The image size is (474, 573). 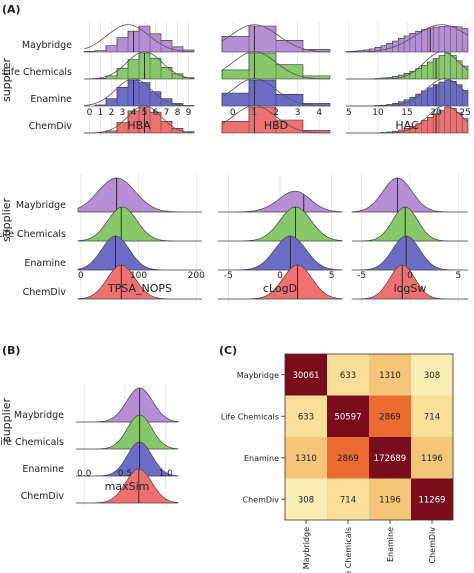 I want to click on x-tick-label: 20, so click(x=436, y=113).